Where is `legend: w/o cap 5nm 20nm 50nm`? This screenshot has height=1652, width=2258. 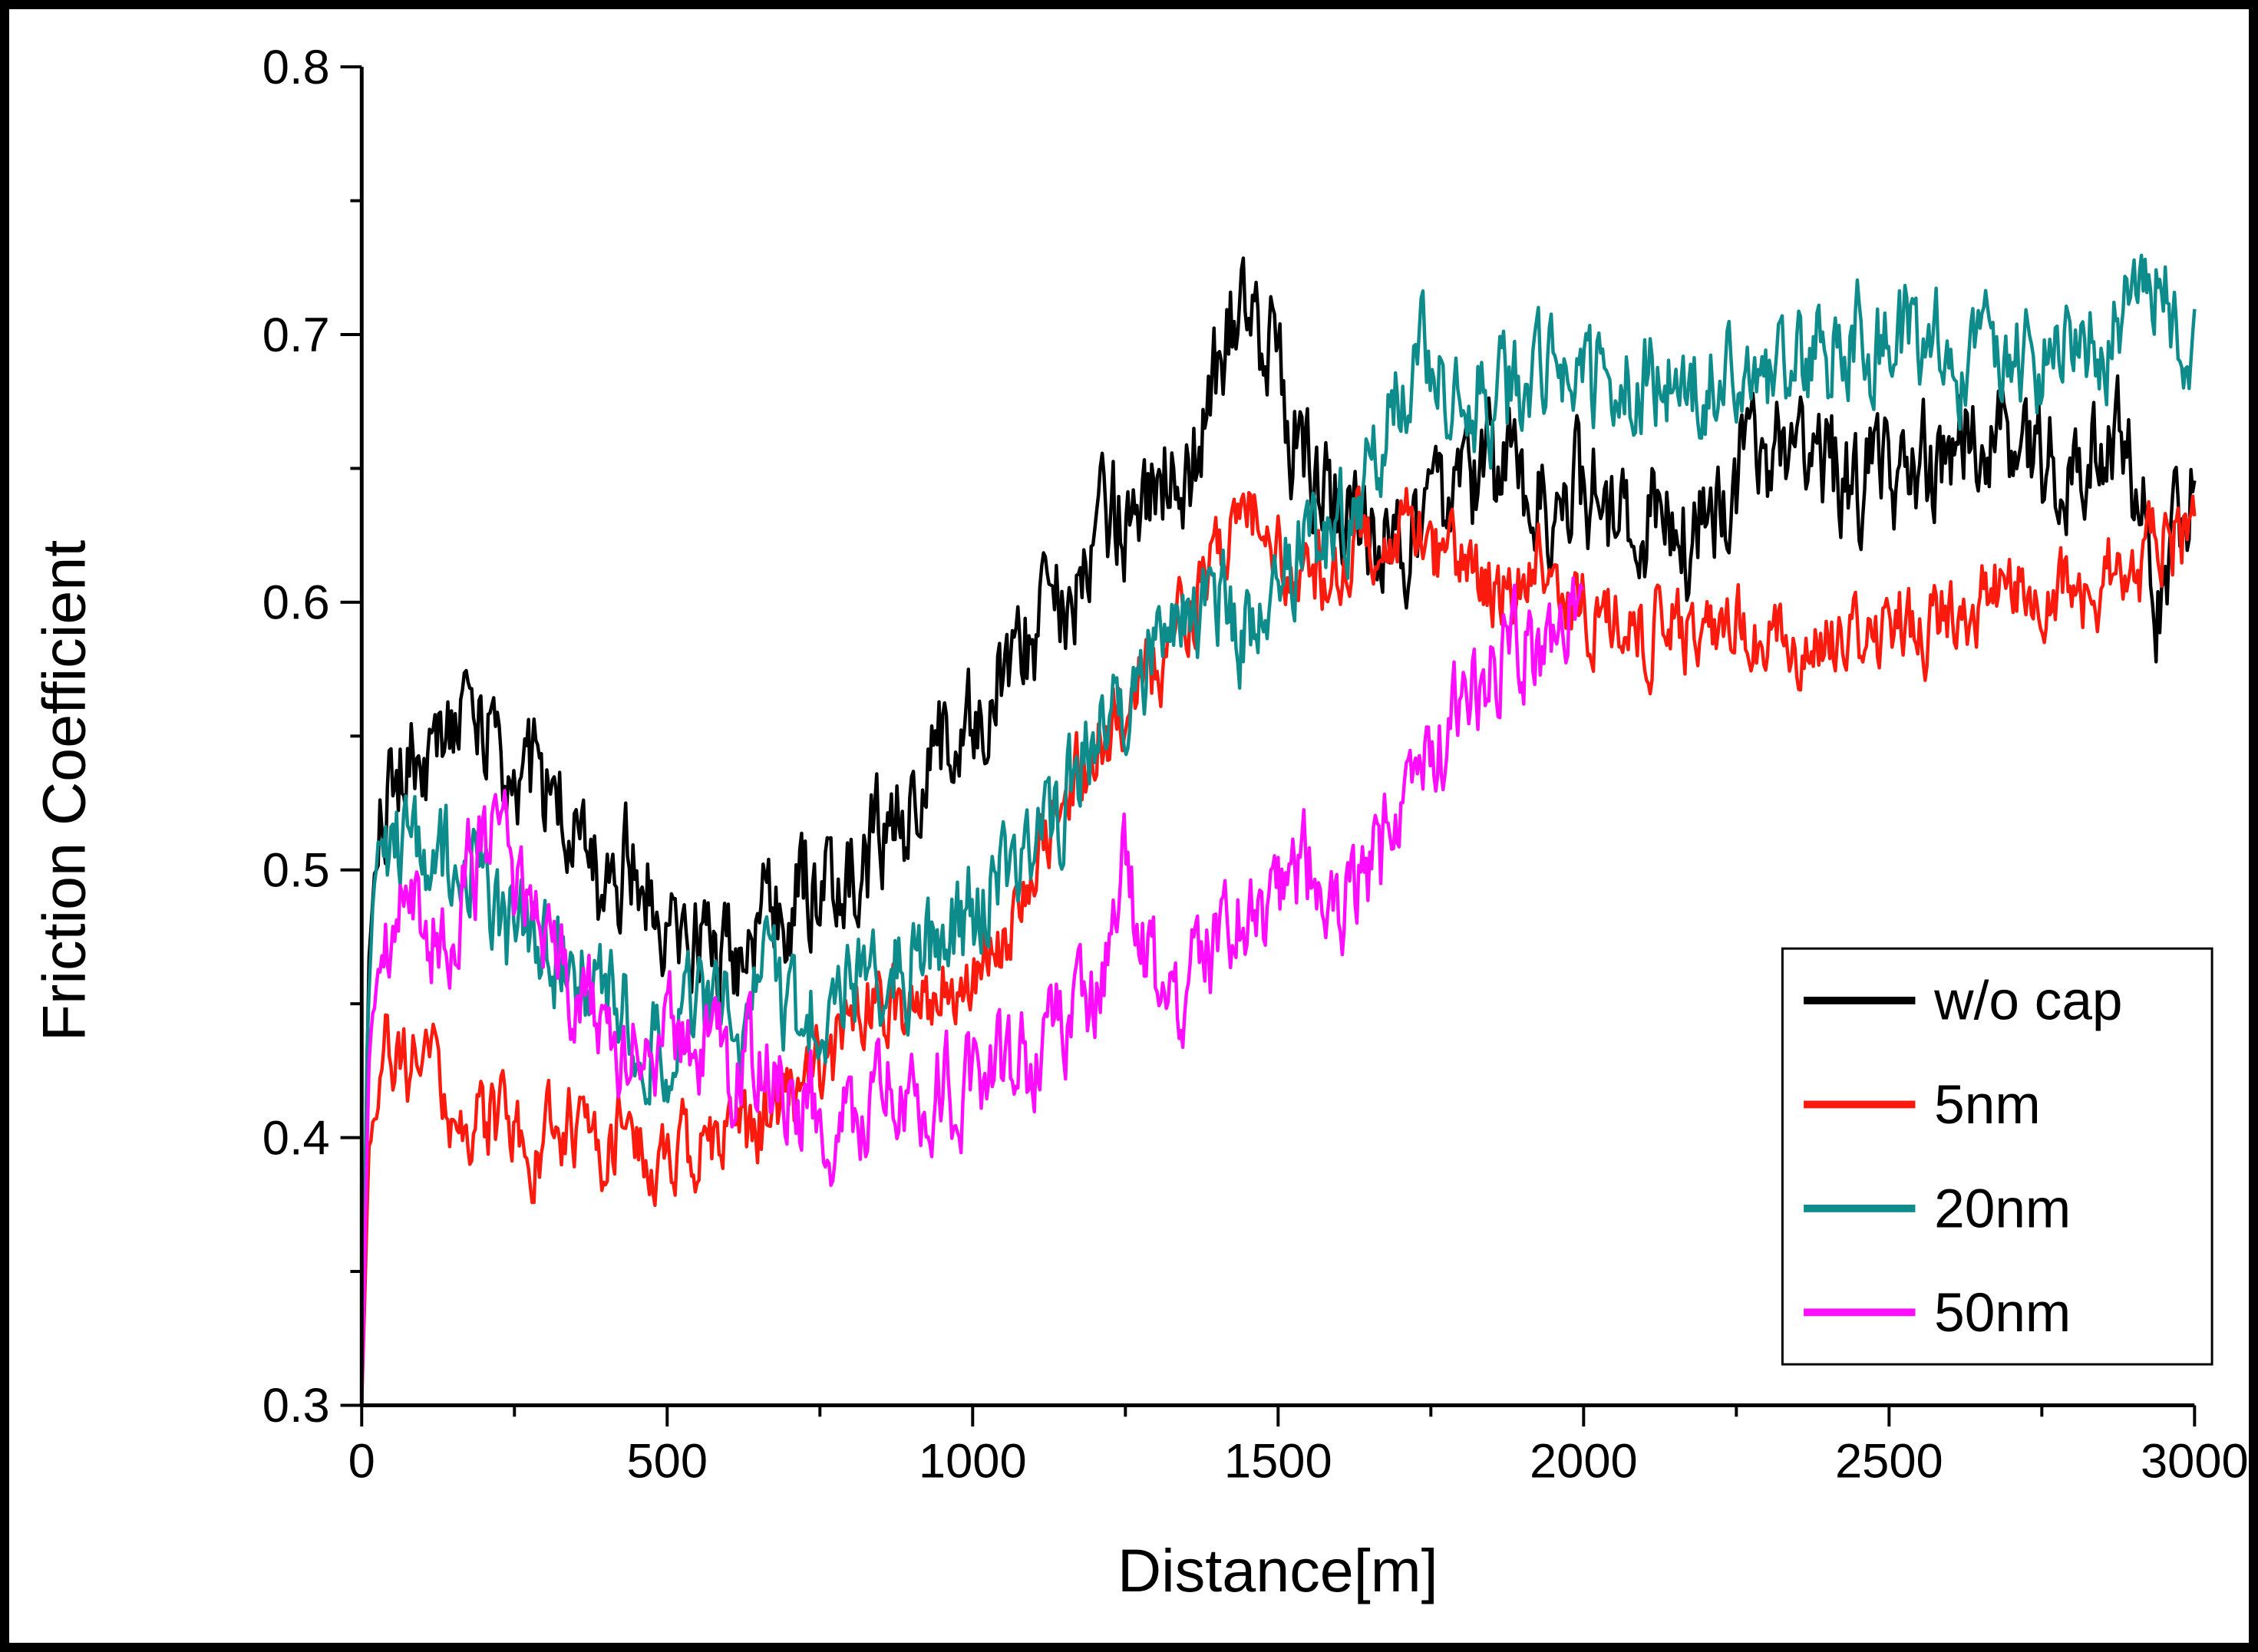 legend: w/o cap 5nm 20nm 50nm is located at coordinates (1997, 1156).